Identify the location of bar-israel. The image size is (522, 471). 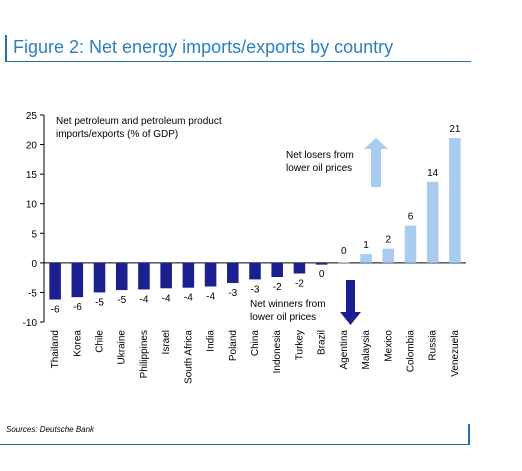
(166, 275).